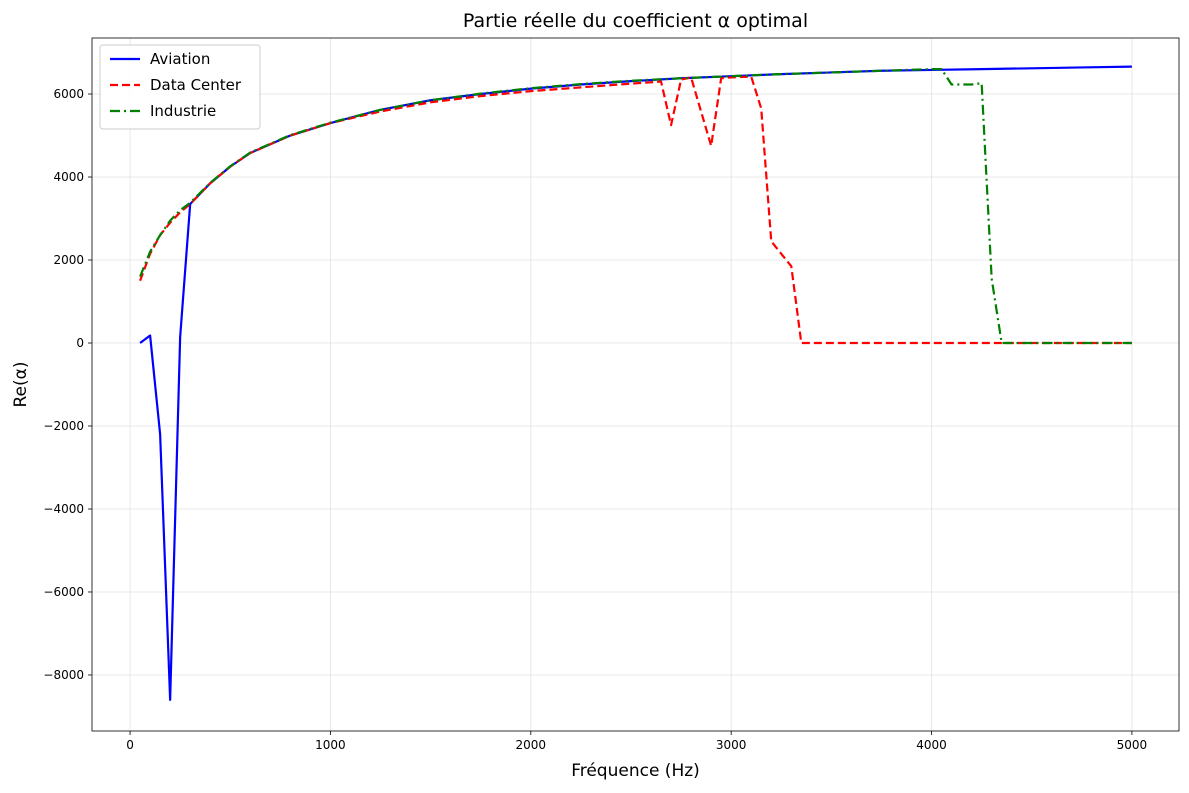 This screenshot has height=793, width=1189. Describe the element at coordinates (183, 111) in the screenshot. I see `legend-label: Industrie` at that location.